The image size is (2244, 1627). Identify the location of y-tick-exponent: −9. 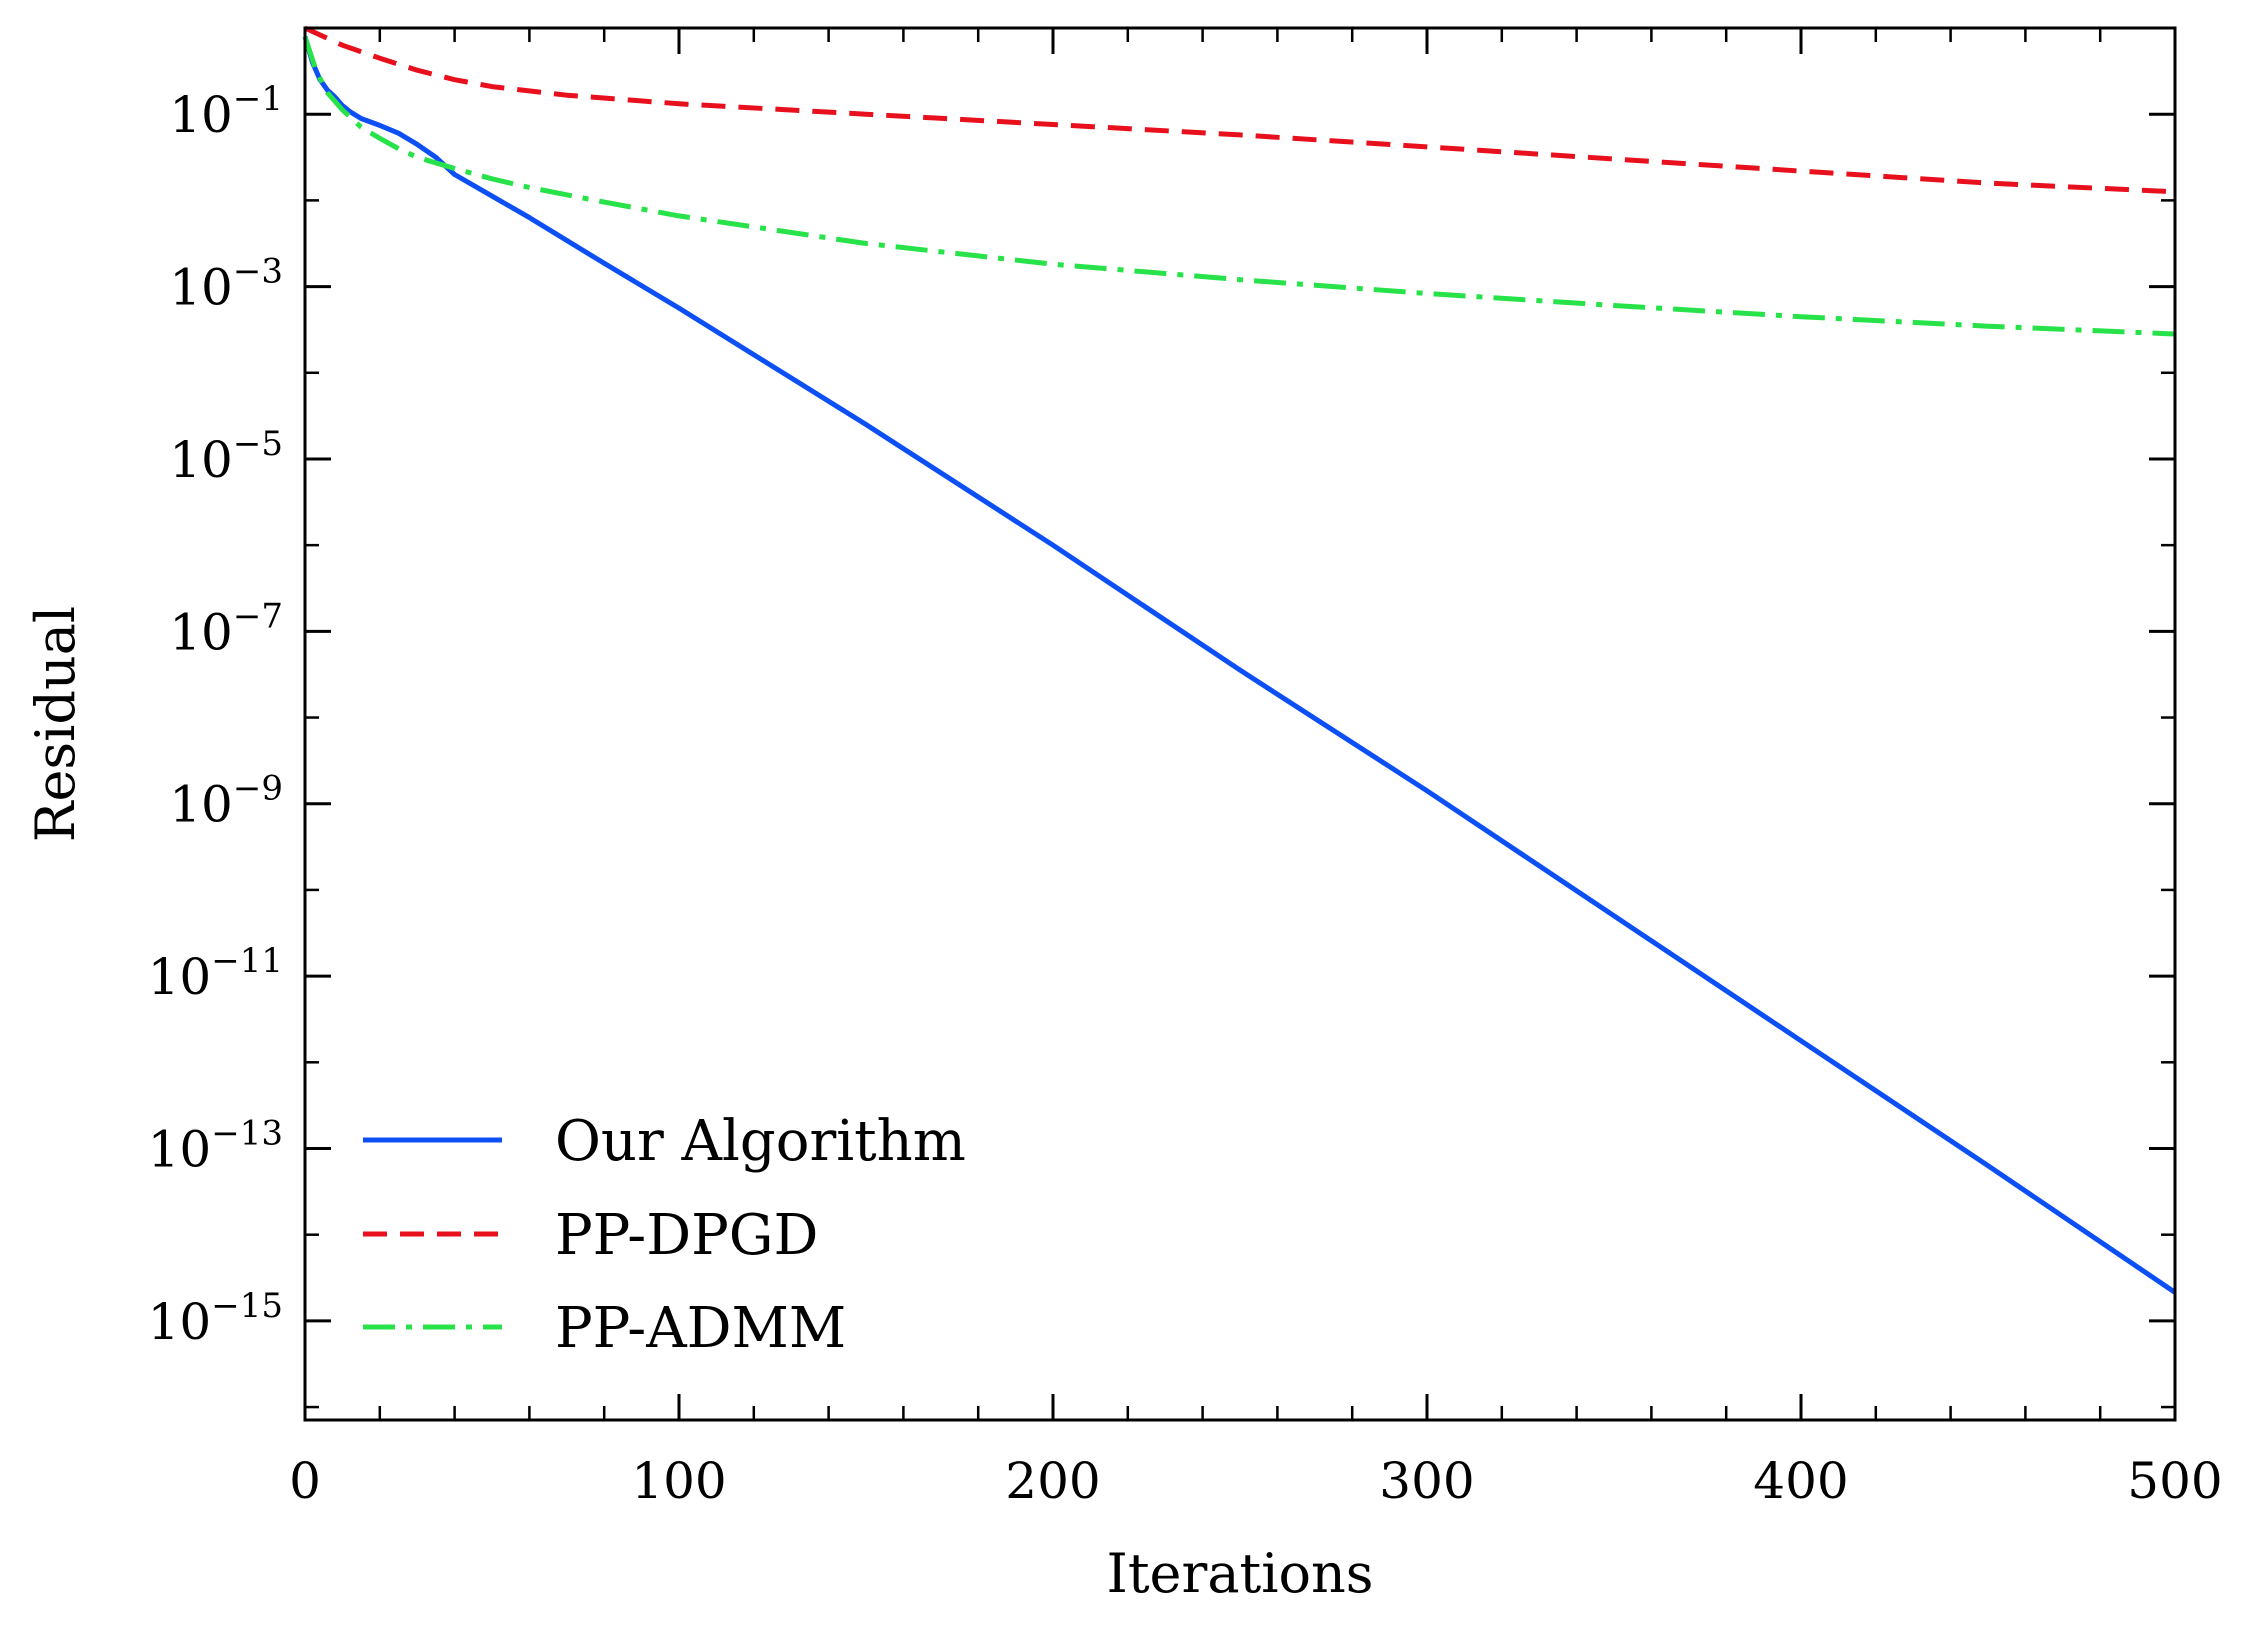
(258, 789).